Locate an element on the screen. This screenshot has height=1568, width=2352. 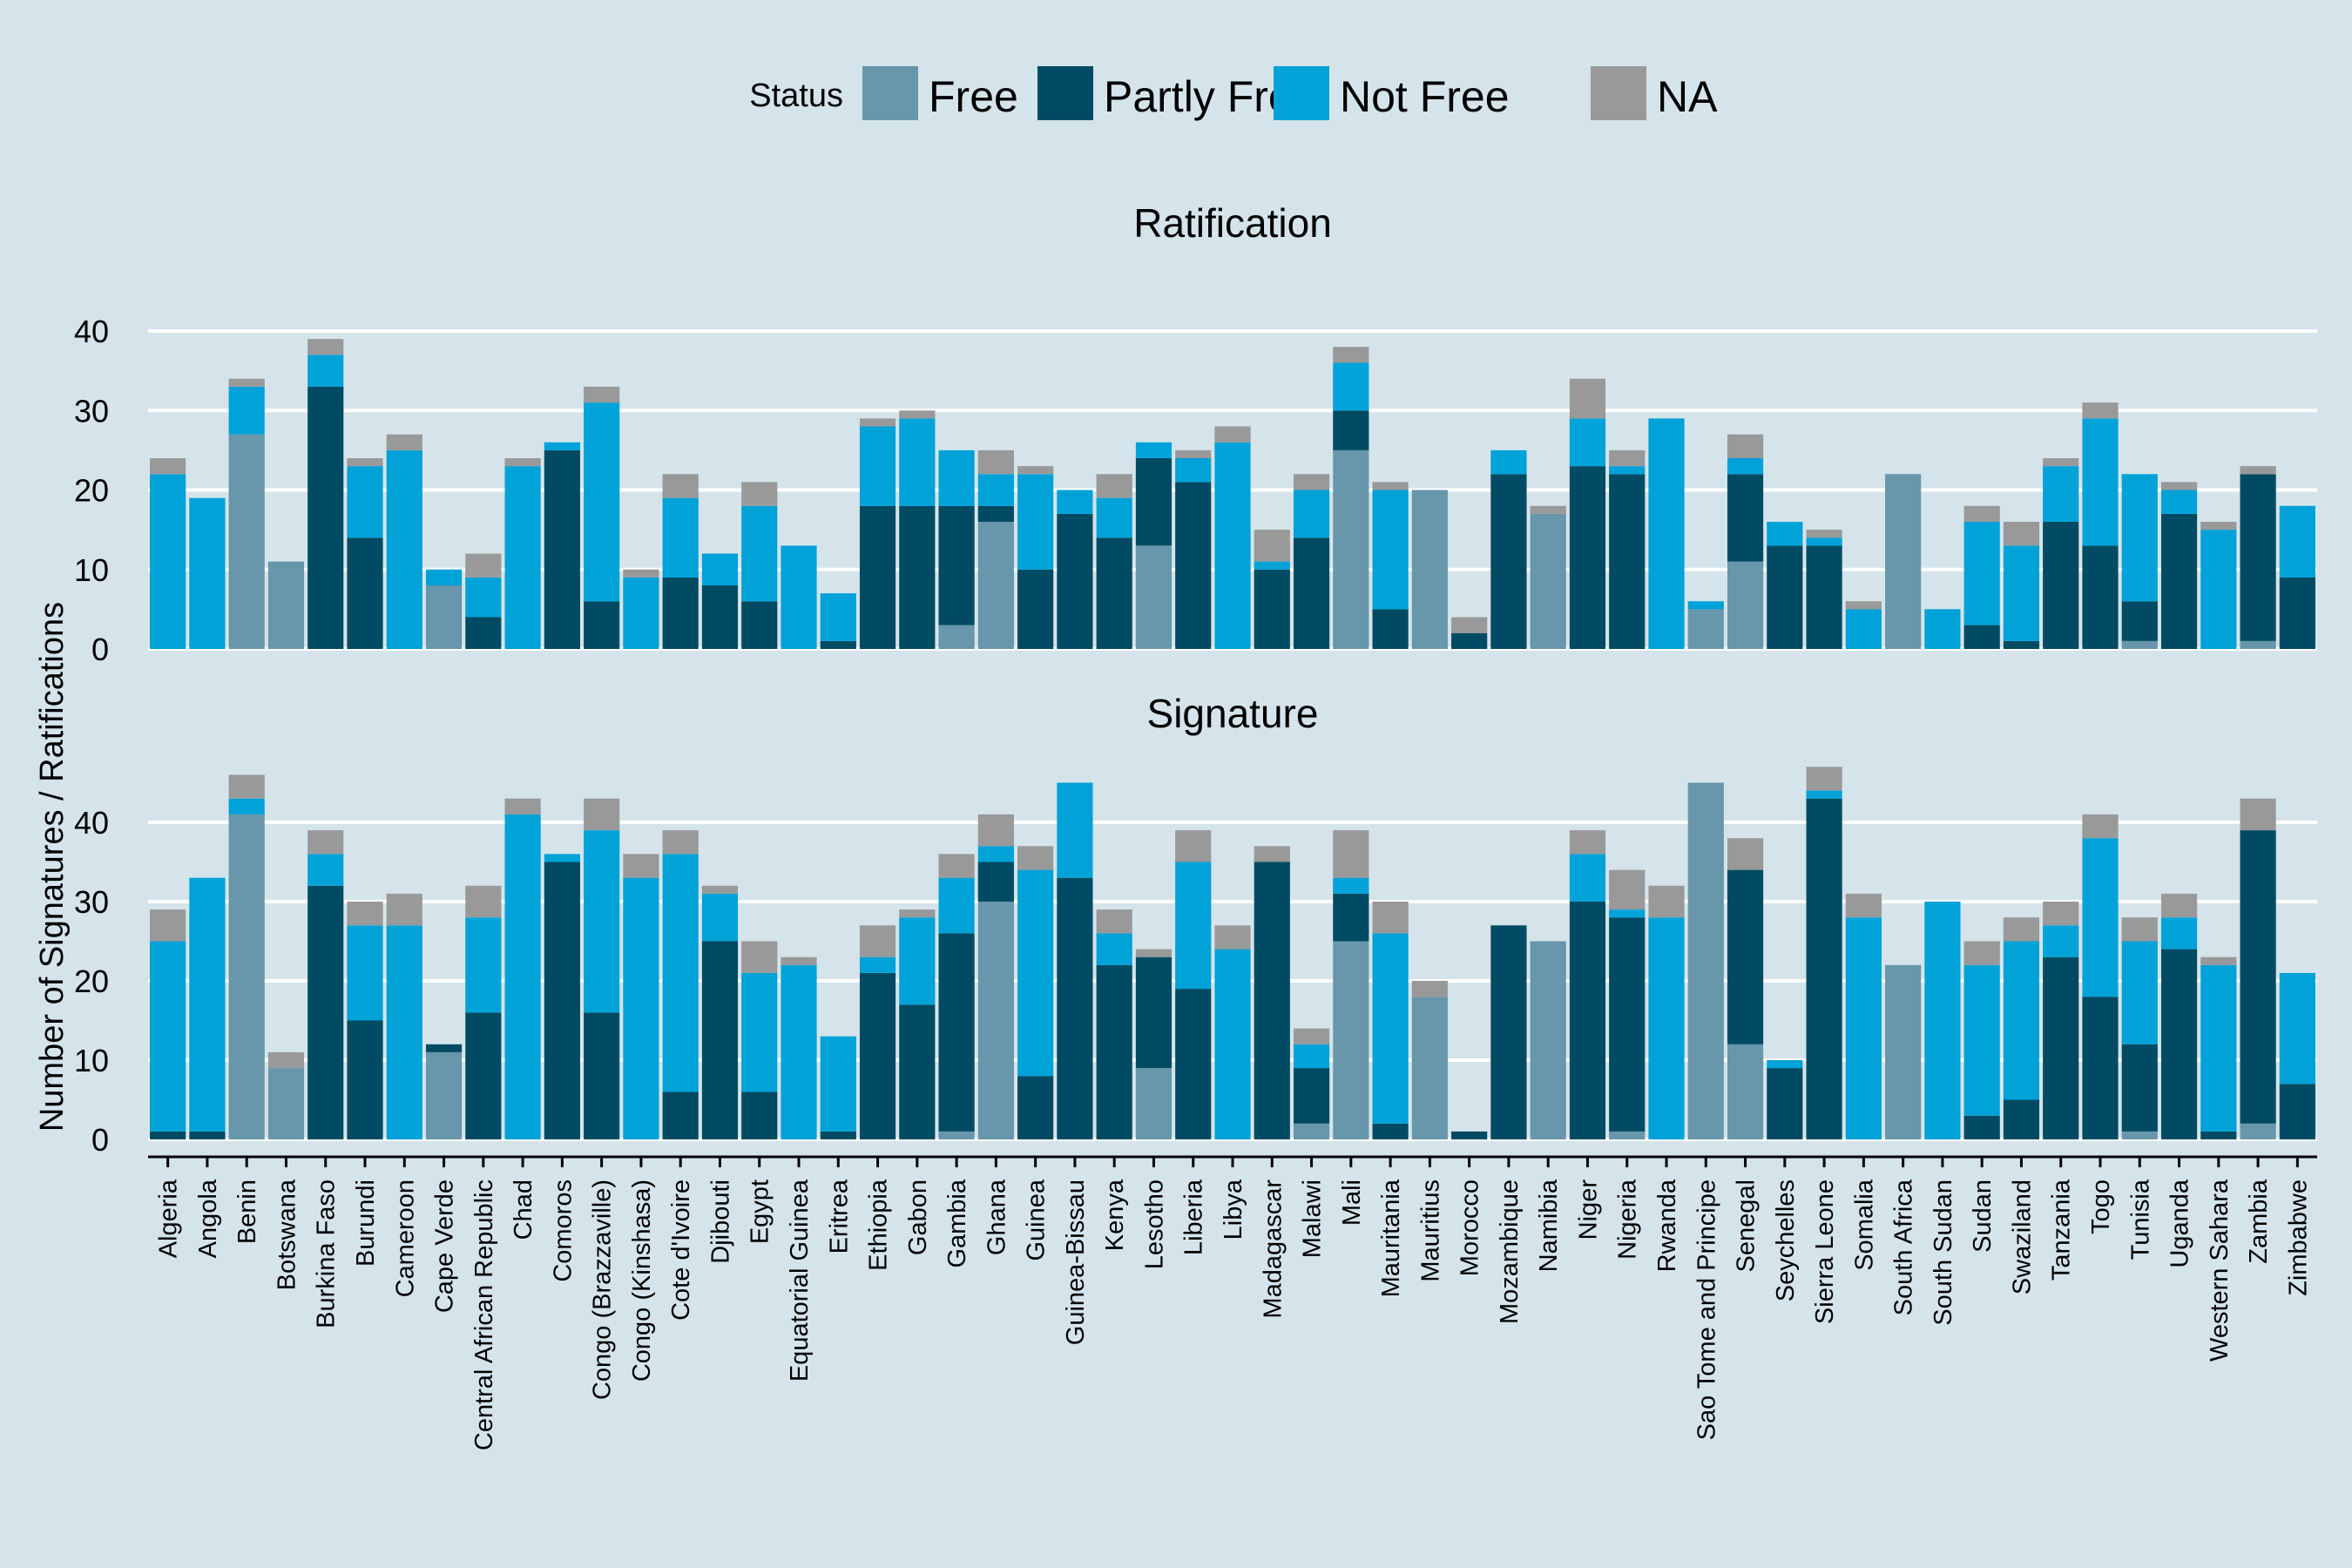
bar-ratification-south-sudan-not-free is located at coordinates (1943, 629).